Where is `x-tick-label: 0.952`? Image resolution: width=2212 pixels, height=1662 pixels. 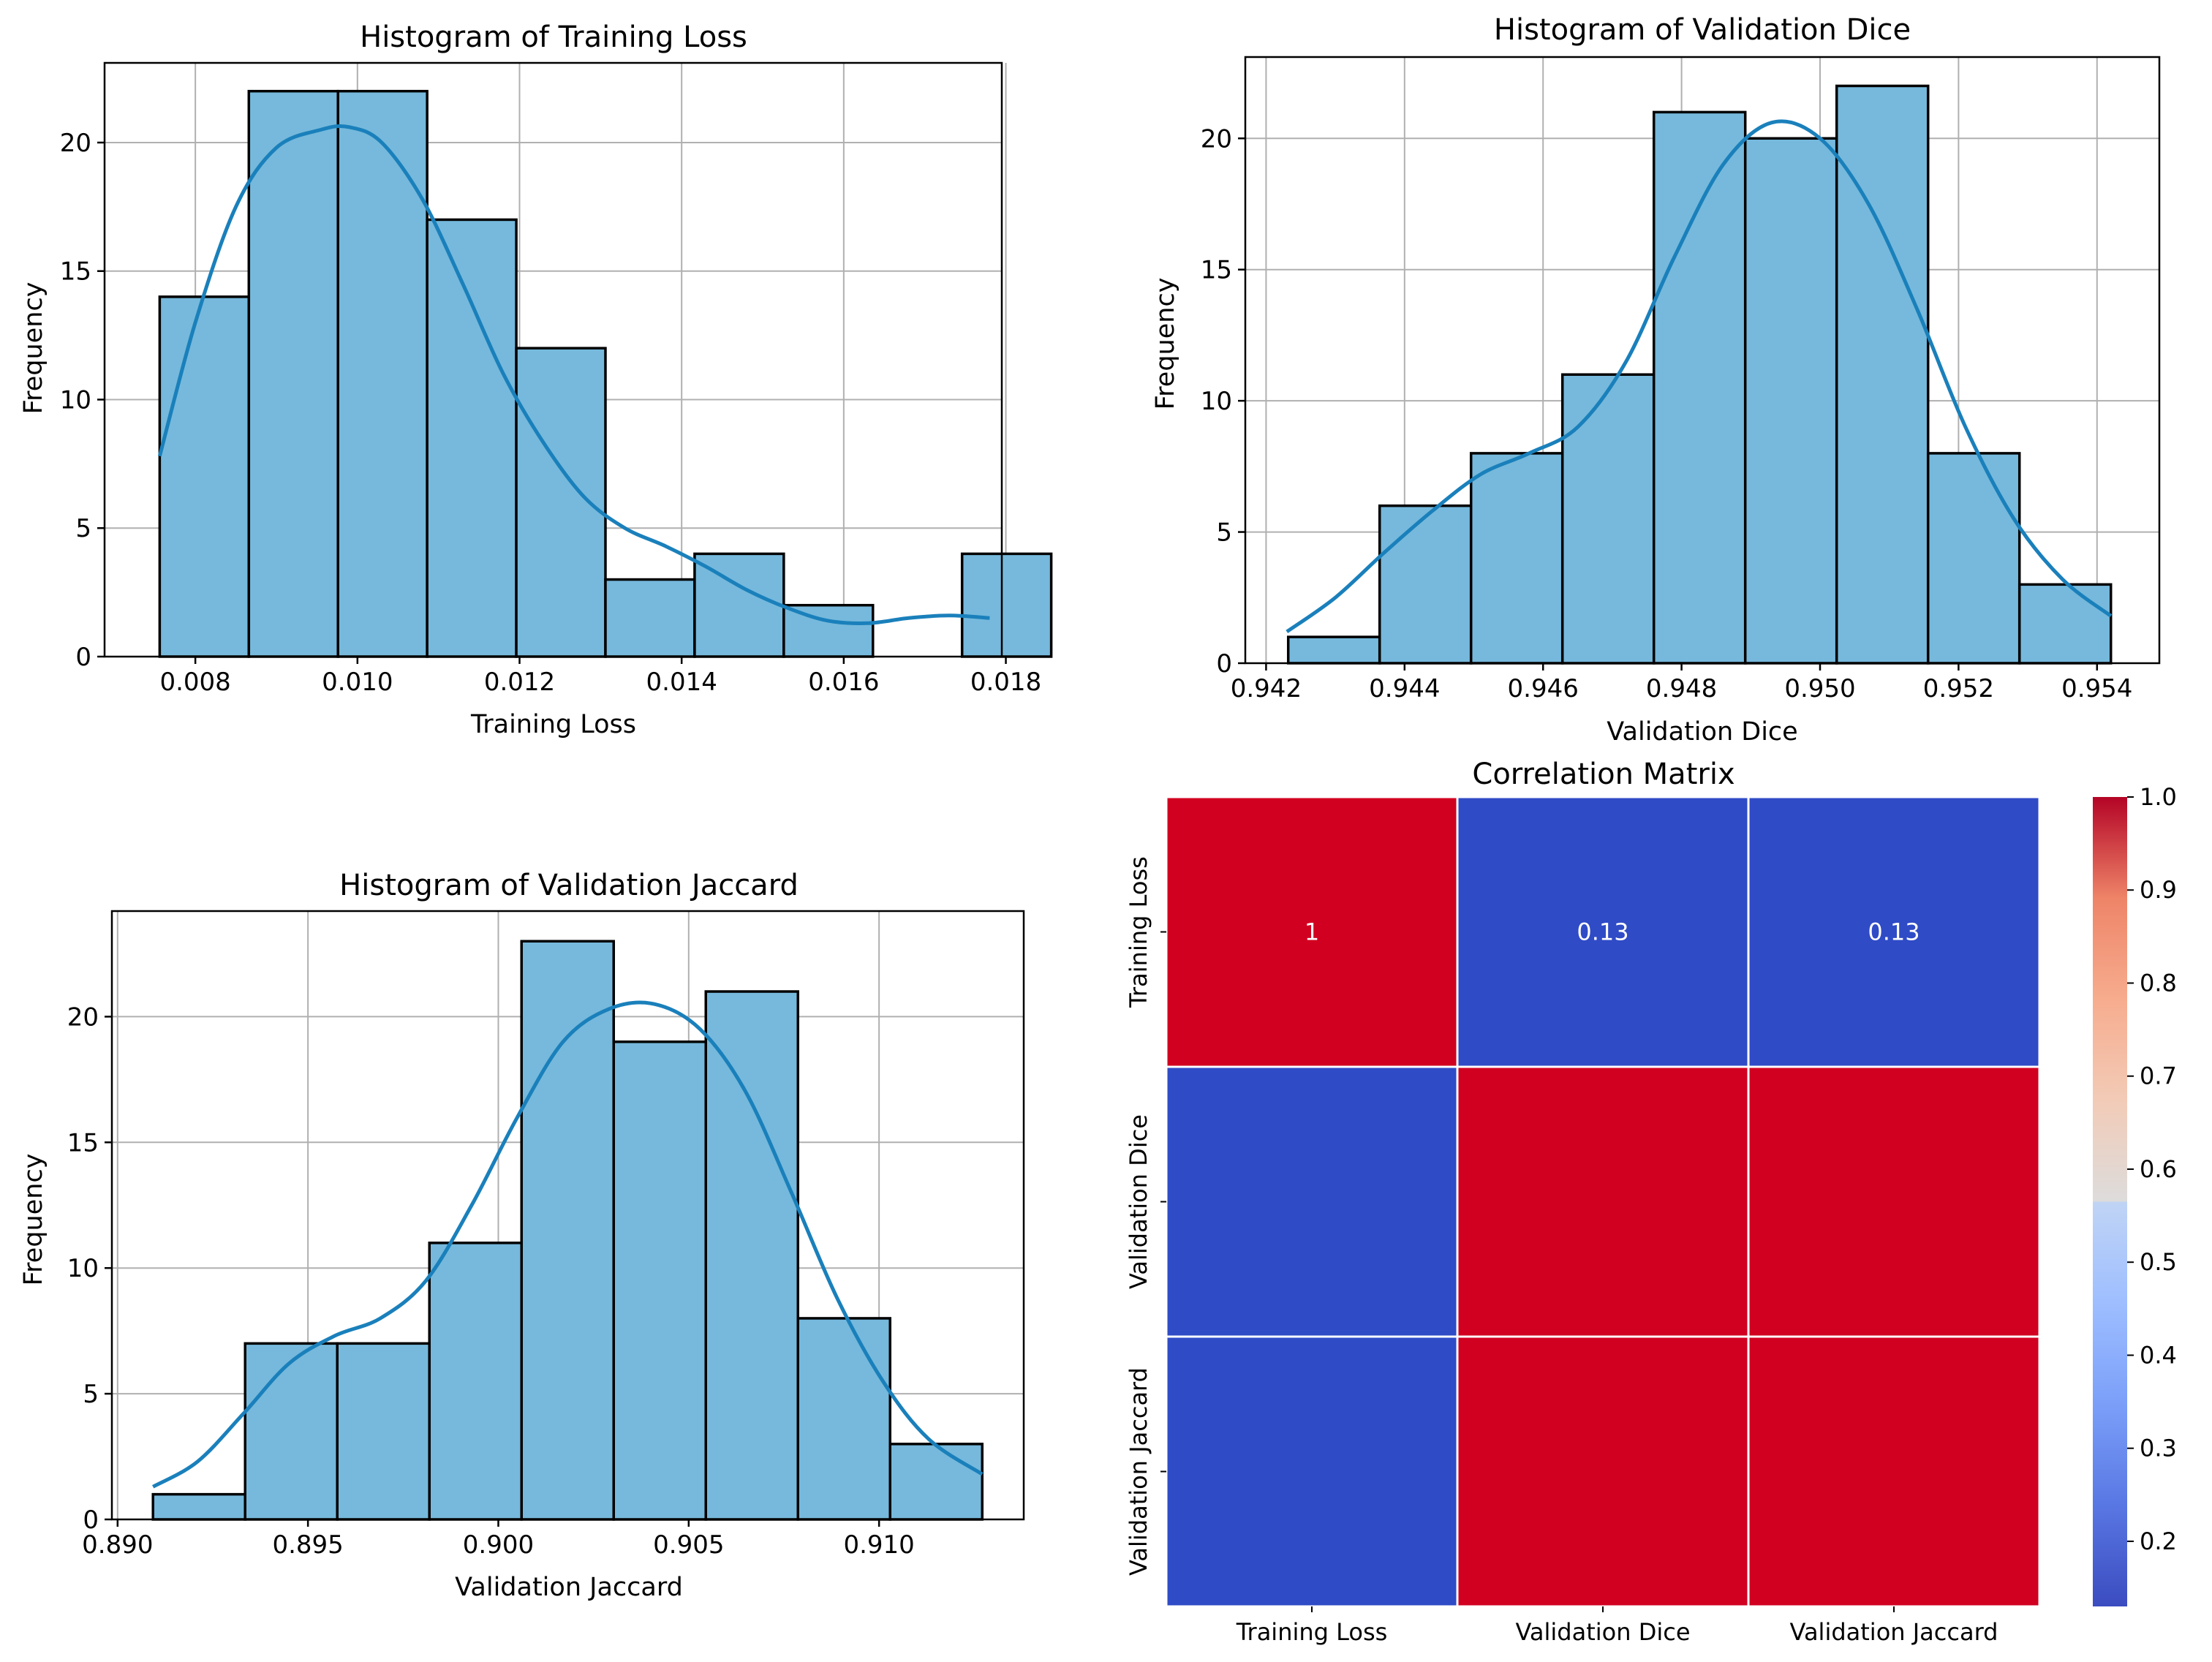 x-tick-label: 0.952 is located at coordinates (1958, 688).